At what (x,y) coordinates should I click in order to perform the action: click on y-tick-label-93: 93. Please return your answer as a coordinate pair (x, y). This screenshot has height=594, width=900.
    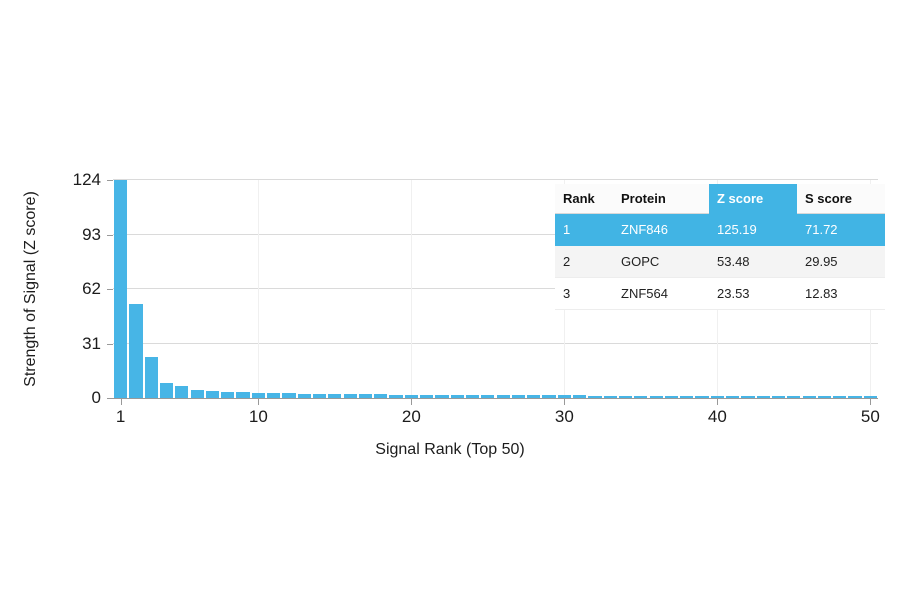
    Looking at the image, I should click on (91, 234).